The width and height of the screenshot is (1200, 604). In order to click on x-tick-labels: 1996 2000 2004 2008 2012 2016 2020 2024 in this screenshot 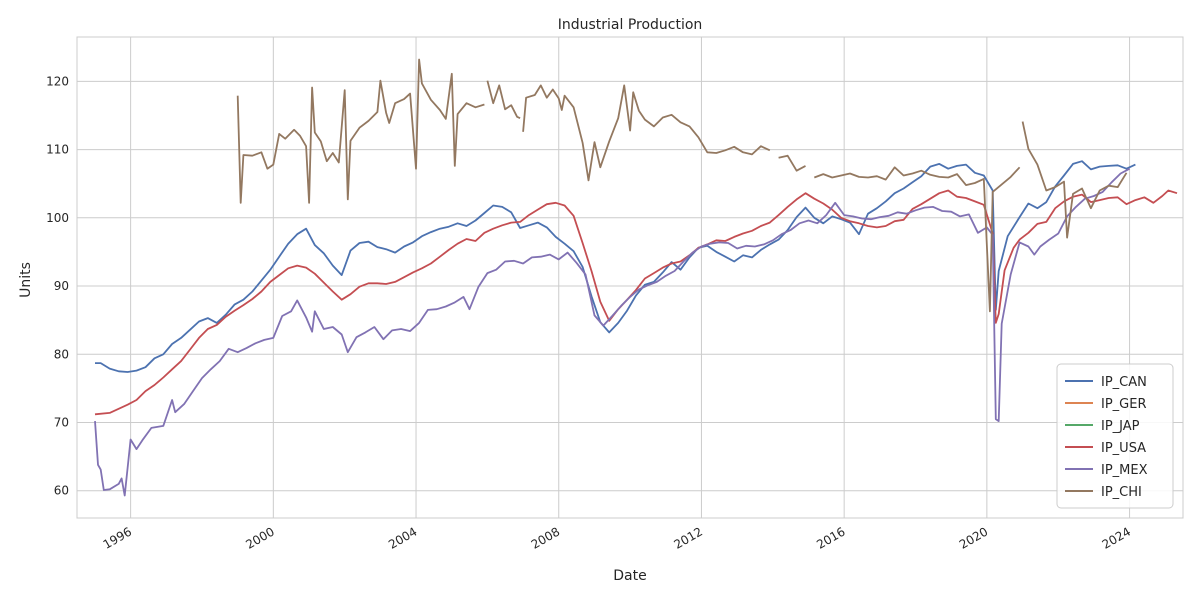, I will do `click(617, 537)`.